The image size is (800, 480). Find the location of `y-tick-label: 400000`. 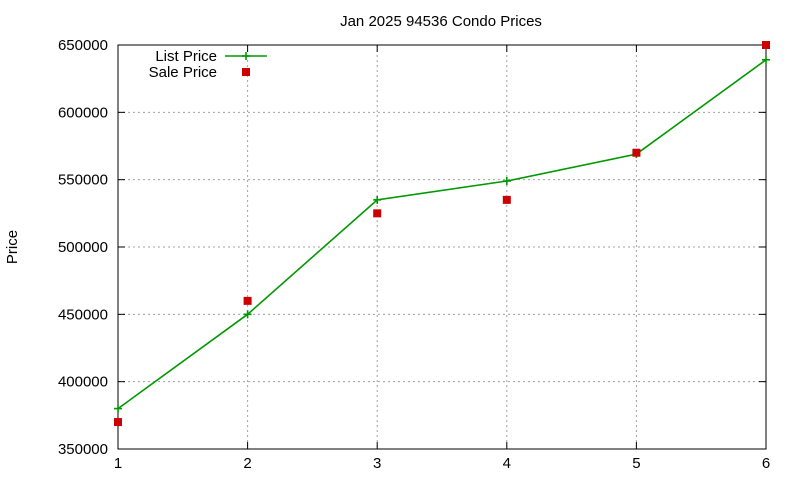

y-tick-label: 400000 is located at coordinates (83, 382).